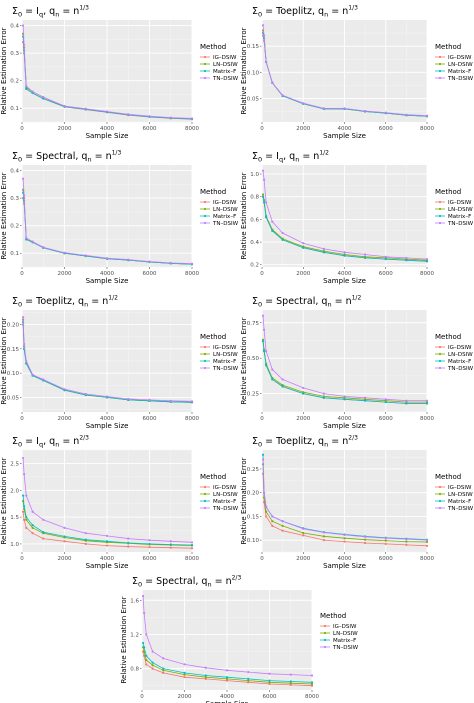 This screenshot has width=474, height=703. I want to click on legend-label: Matrix–F, so click(224, 362).